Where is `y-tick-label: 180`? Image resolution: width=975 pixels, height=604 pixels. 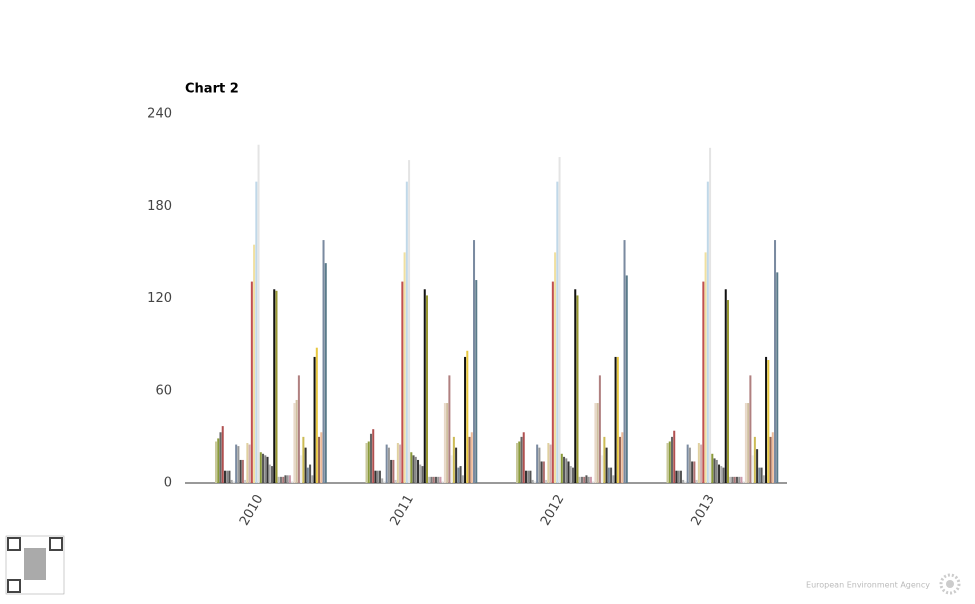
y-tick-label: 180 is located at coordinates (159, 206).